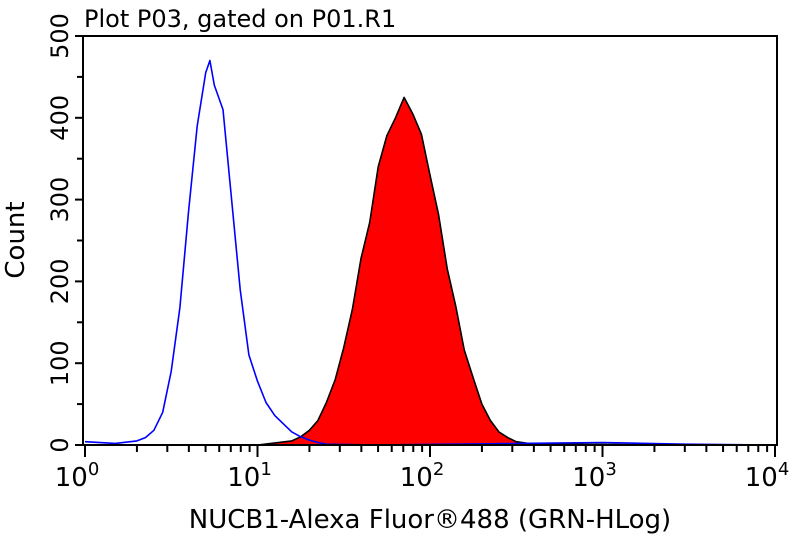 Image resolution: width=800 pixels, height=538 pixels. I want to click on y-tick-label: 500, so click(60, 36).